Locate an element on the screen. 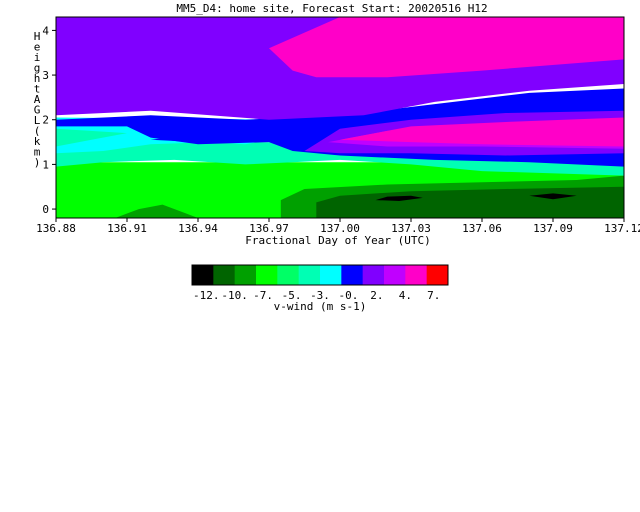 This screenshot has width=640, height=512. colorbar-tick-label: 7. is located at coordinates (433, 295).